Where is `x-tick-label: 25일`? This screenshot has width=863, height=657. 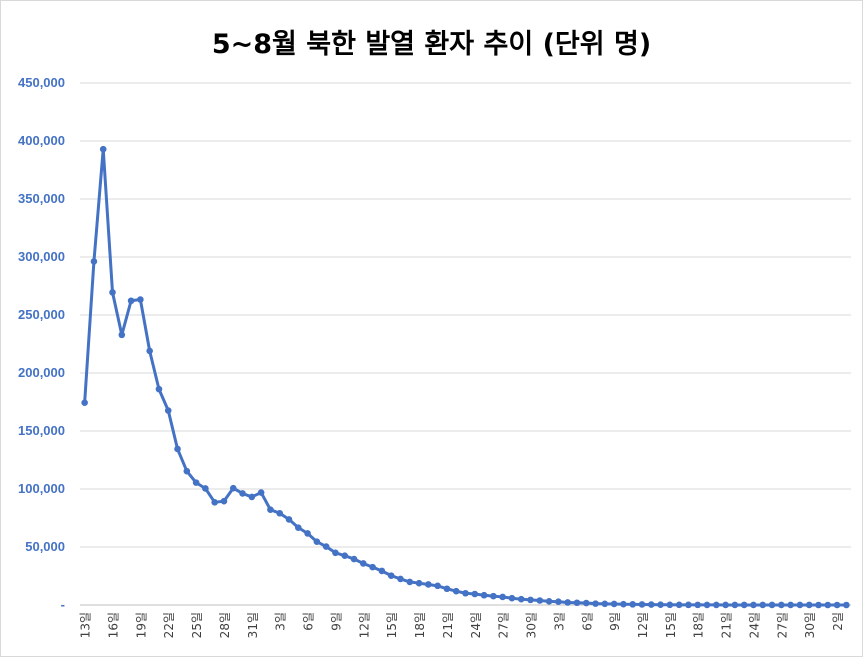 x-tick-label: 25일 is located at coordinates (197, 625).